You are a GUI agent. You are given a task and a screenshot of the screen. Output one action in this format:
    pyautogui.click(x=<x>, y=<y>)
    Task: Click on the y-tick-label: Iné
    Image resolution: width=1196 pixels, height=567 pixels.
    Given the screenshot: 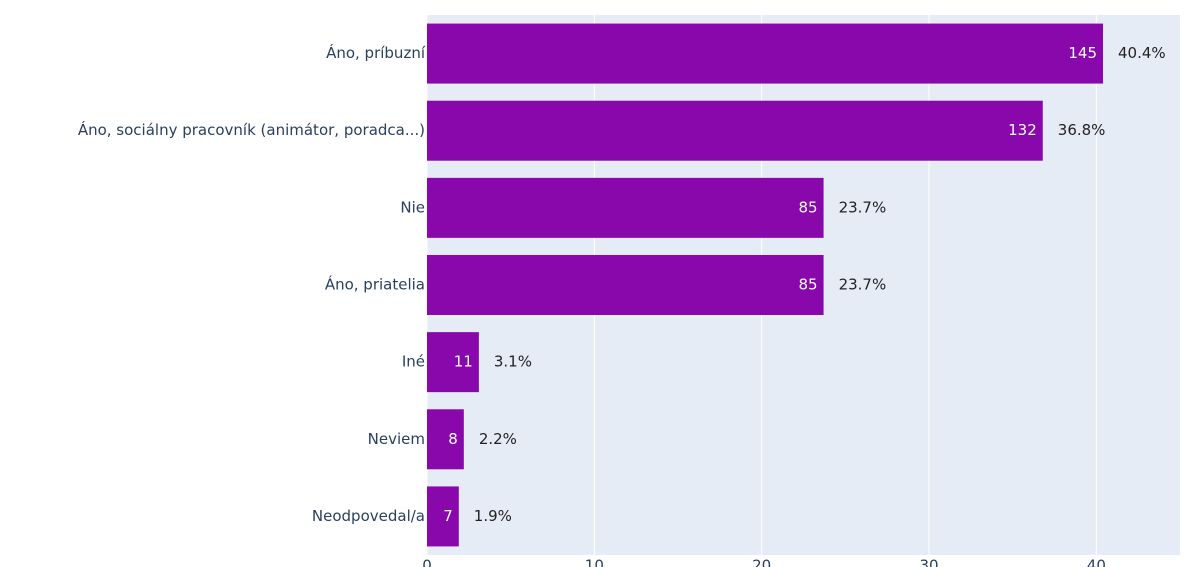 What is the action you would take?
    pyautogui.click(x=413, y=362)
    